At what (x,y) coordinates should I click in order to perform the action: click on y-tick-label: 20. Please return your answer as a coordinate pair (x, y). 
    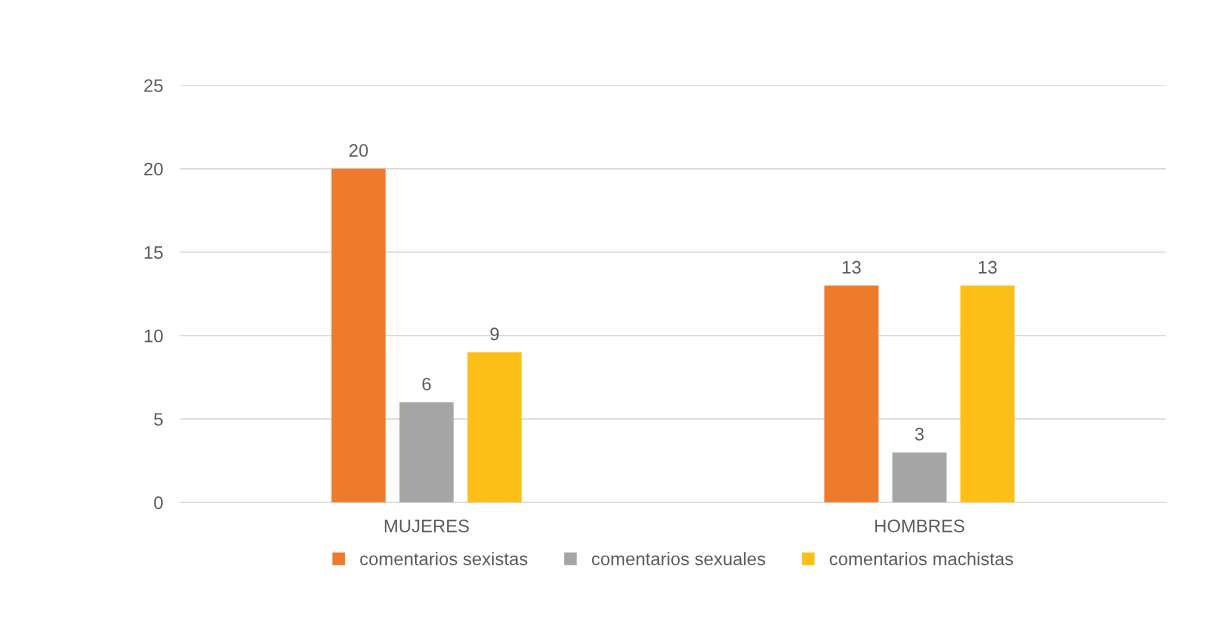
    Looking at the image, I should click on (153, 169).